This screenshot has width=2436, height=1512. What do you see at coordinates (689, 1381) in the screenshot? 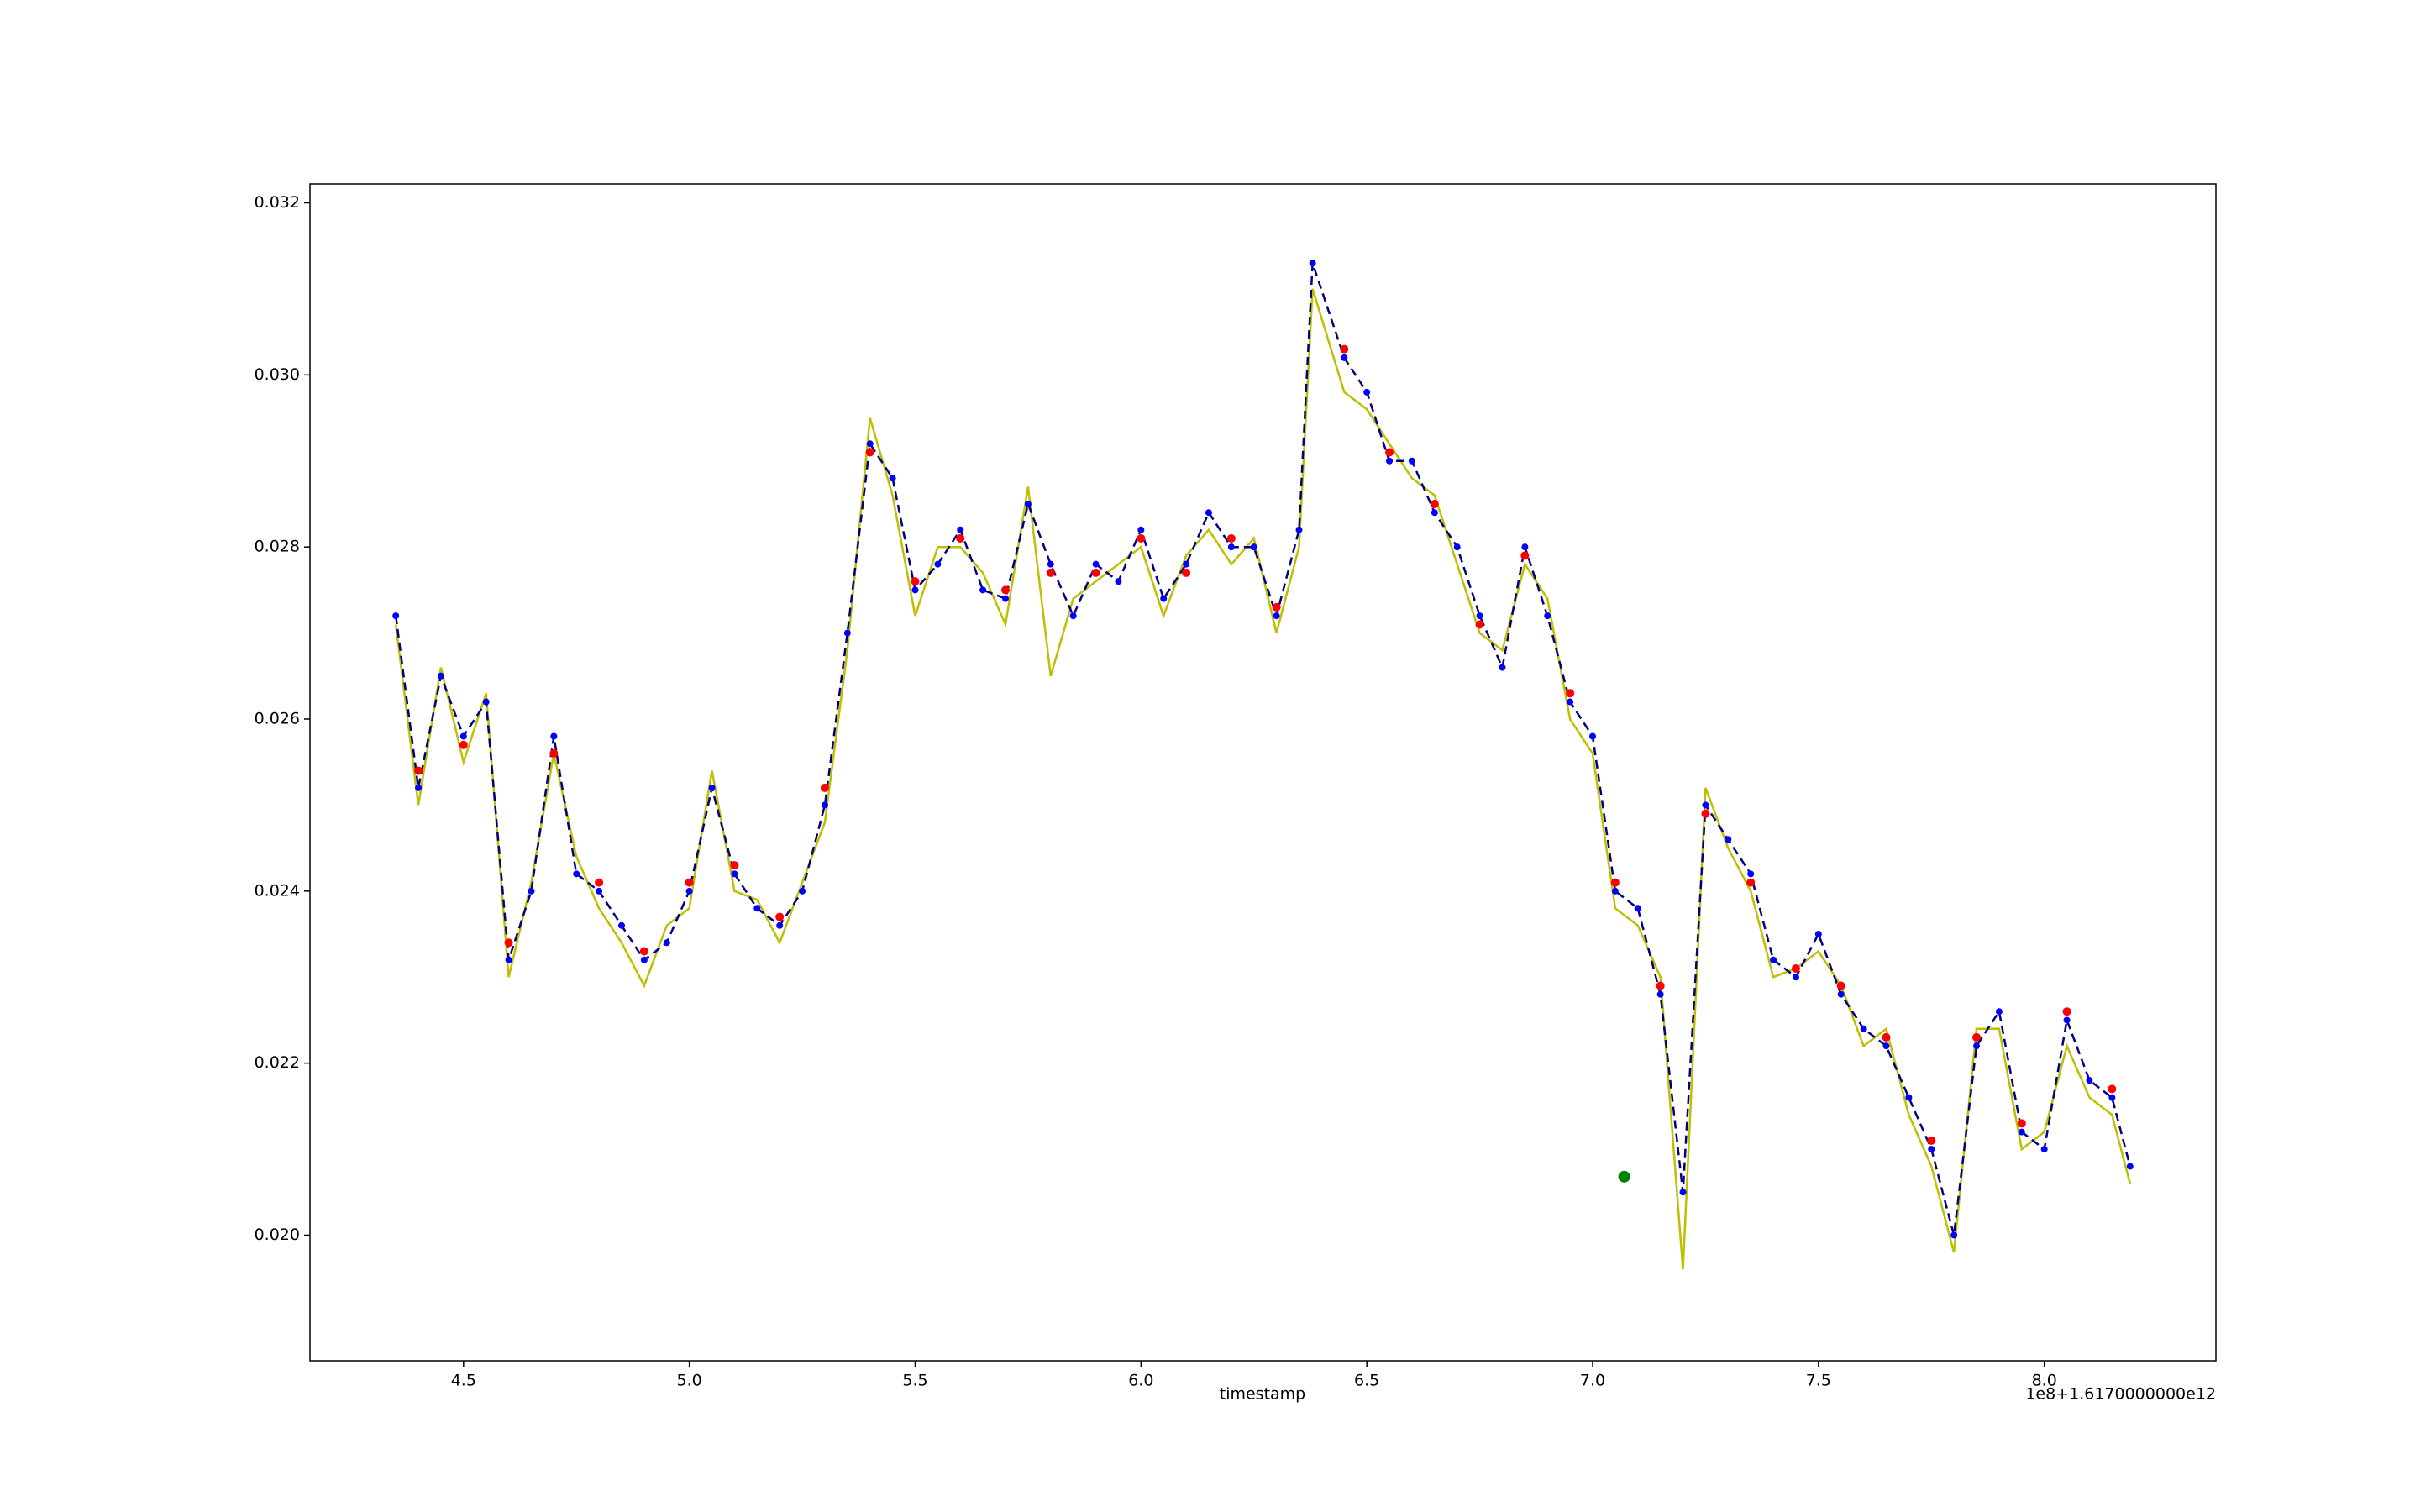
I see `x-tick-label: 5.0` at bounding box center [689, 1381].